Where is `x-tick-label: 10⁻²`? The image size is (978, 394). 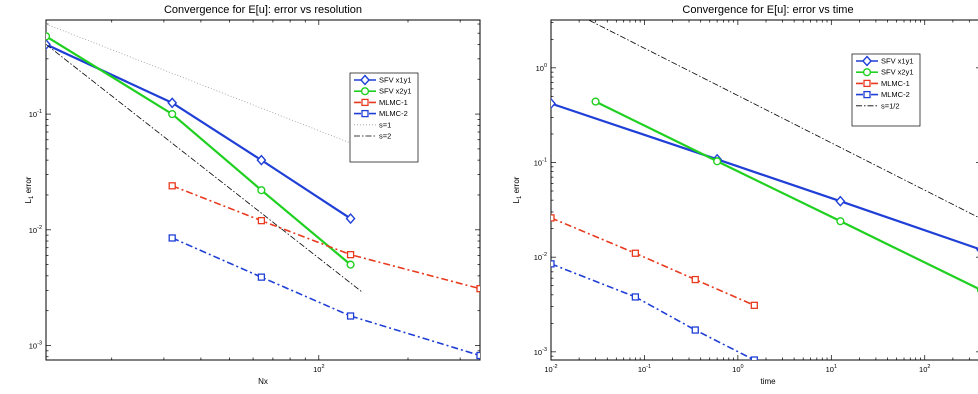 x-tick-label: 10⁻² is located at coordinates (550, 369).